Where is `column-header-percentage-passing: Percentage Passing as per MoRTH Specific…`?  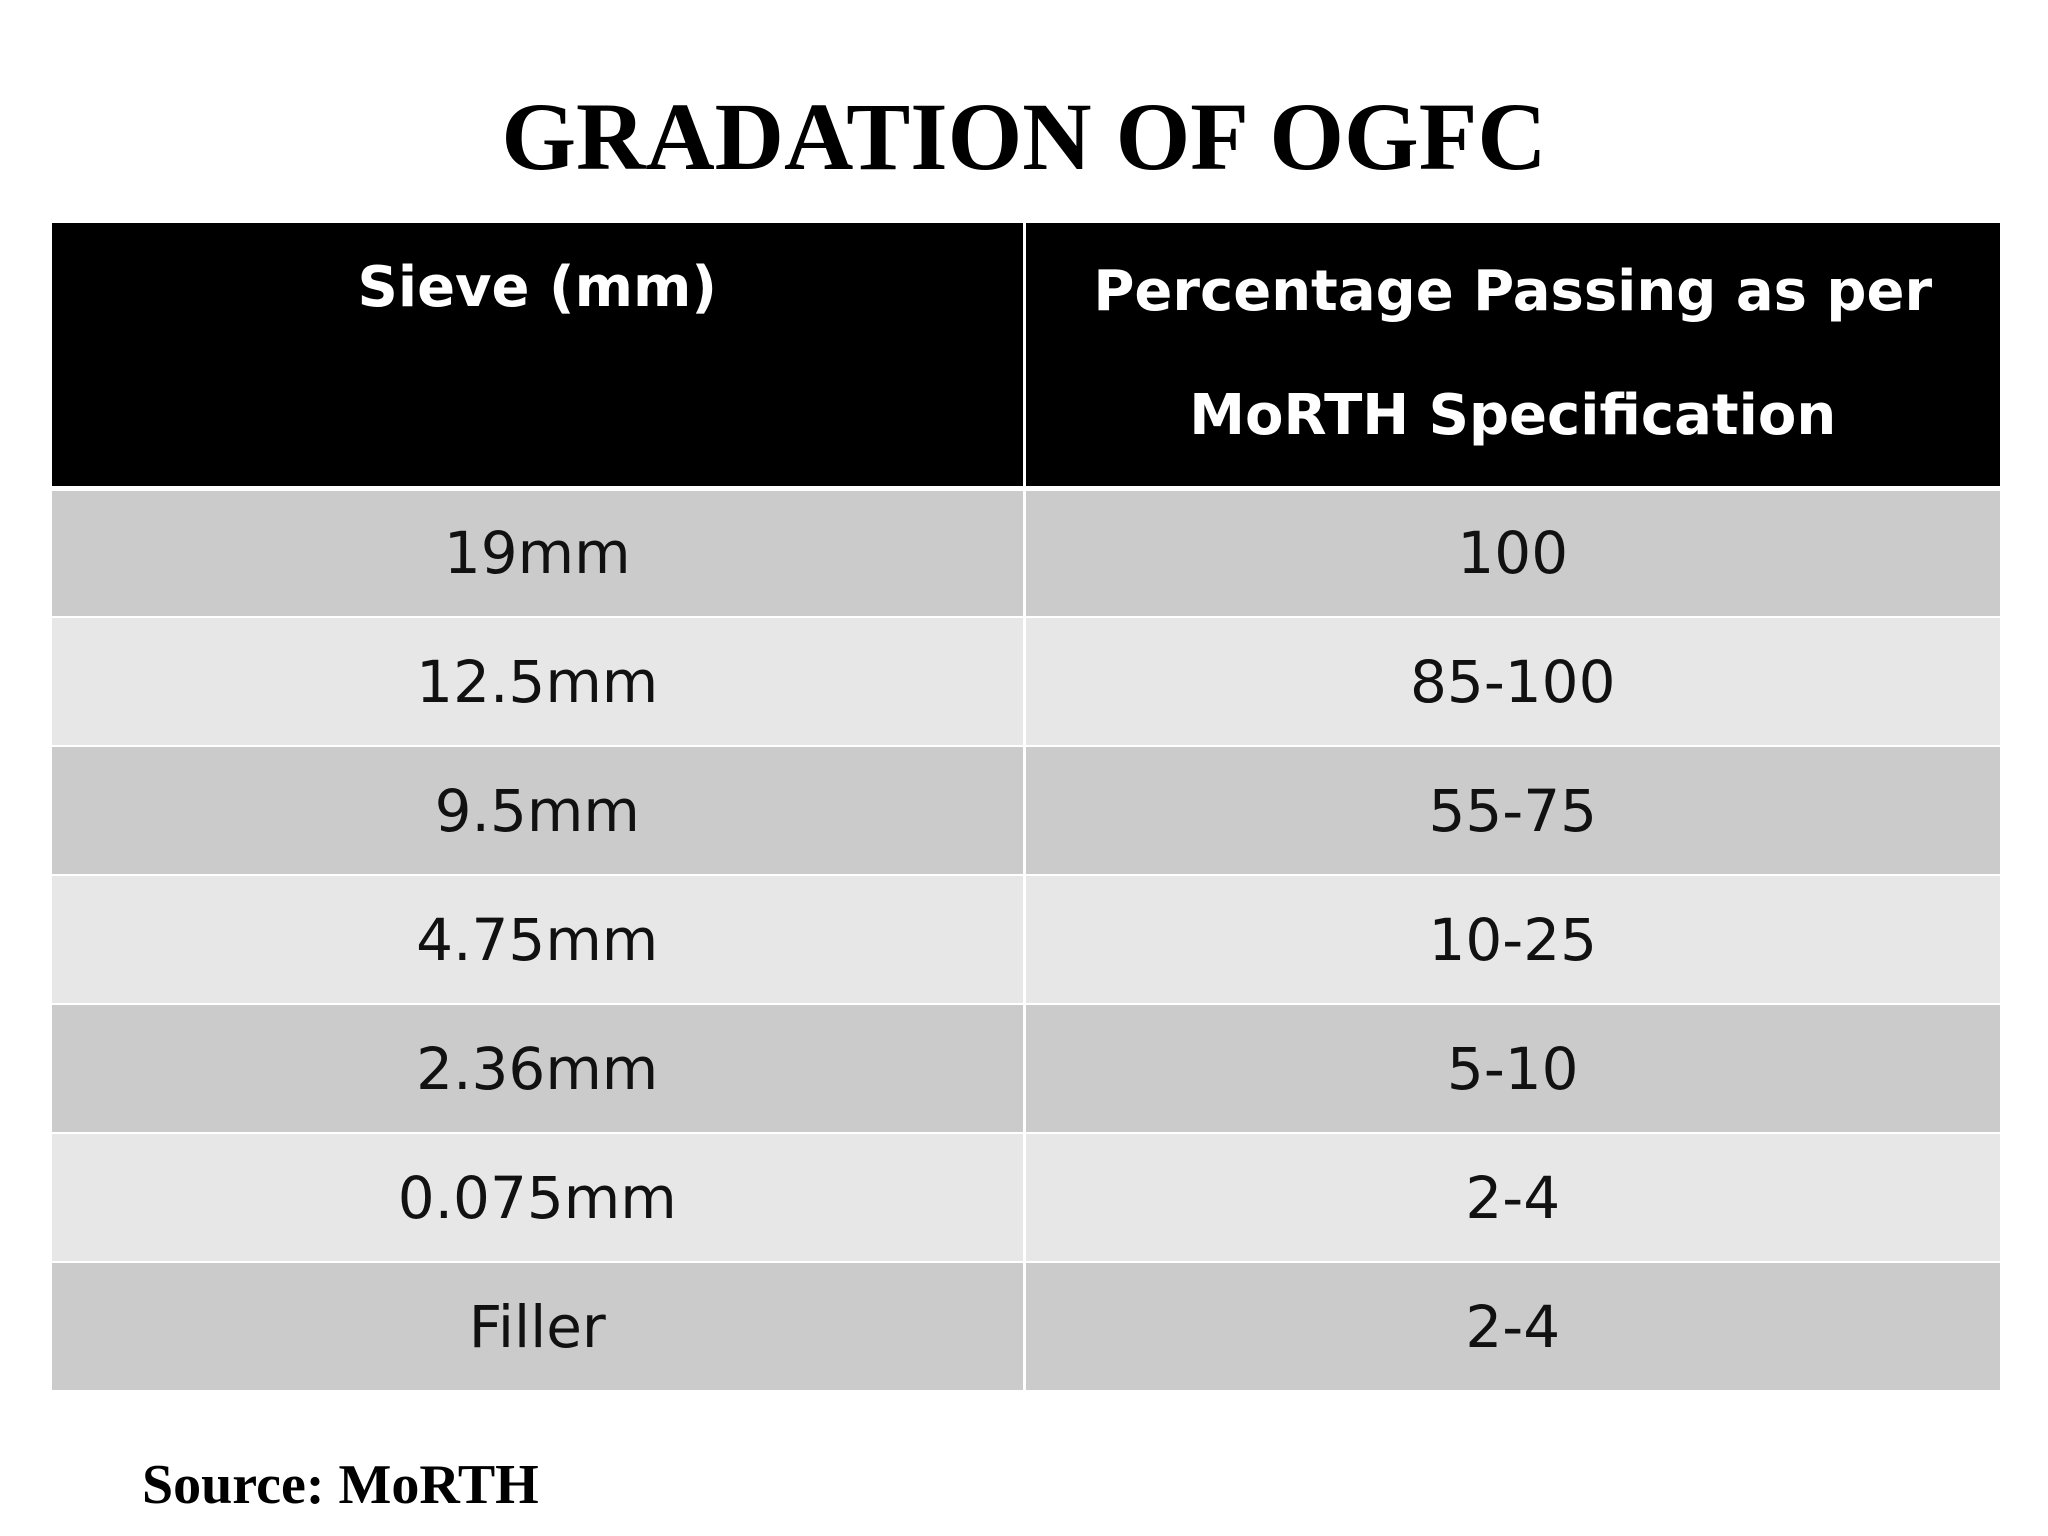
column-header-percentage-passing: Percentage Passing as per MoRTH Specific… is located at coordinates (1511, 357).